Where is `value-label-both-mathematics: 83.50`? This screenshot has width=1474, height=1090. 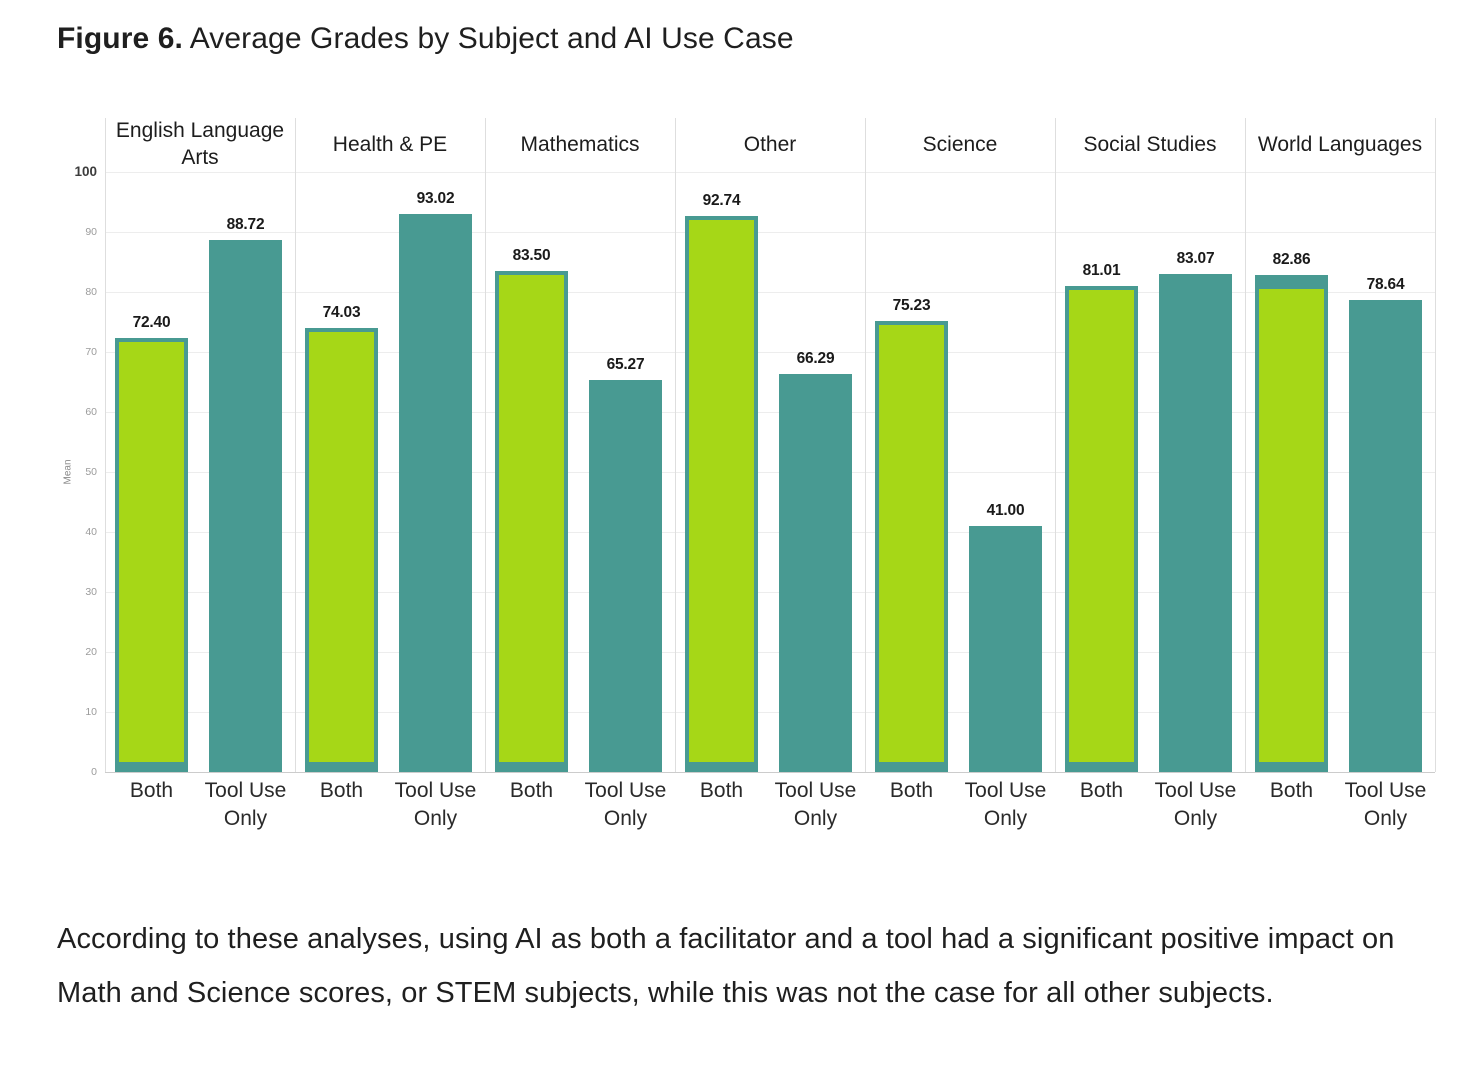 value-label-both-mathematics: 83.50 is located at coordinates (531, 255).